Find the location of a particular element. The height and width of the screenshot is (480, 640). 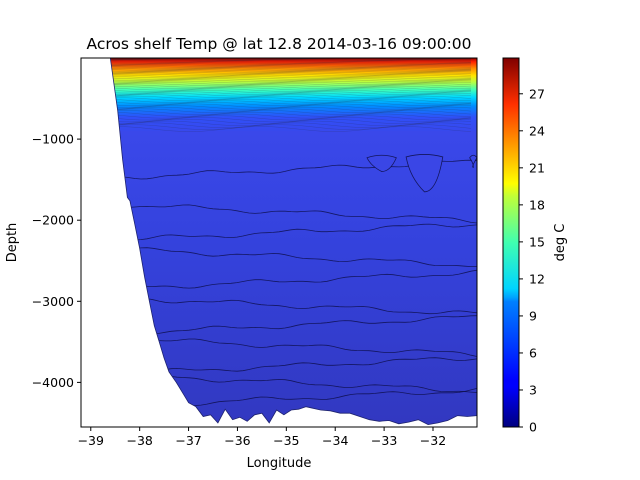

y-tick-label: −4000 is located at coordinates (53, 382).